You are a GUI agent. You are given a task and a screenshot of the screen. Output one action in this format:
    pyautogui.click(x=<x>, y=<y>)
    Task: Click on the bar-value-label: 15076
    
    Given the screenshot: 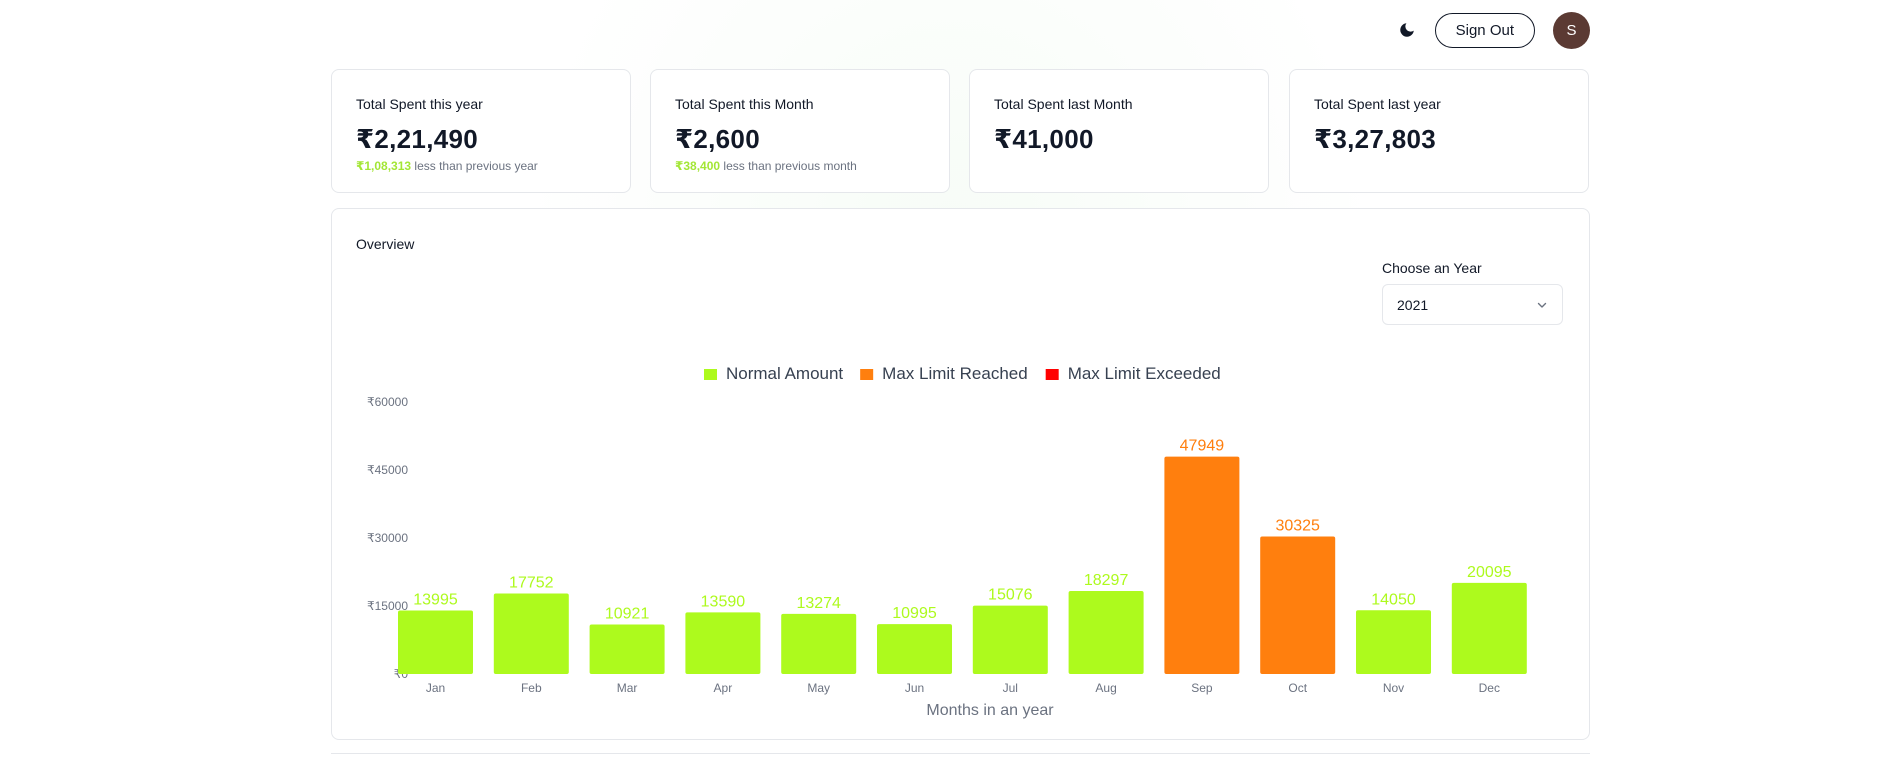 What is the action you would take?
    pyautogui.click(x=1010, y=595)
    